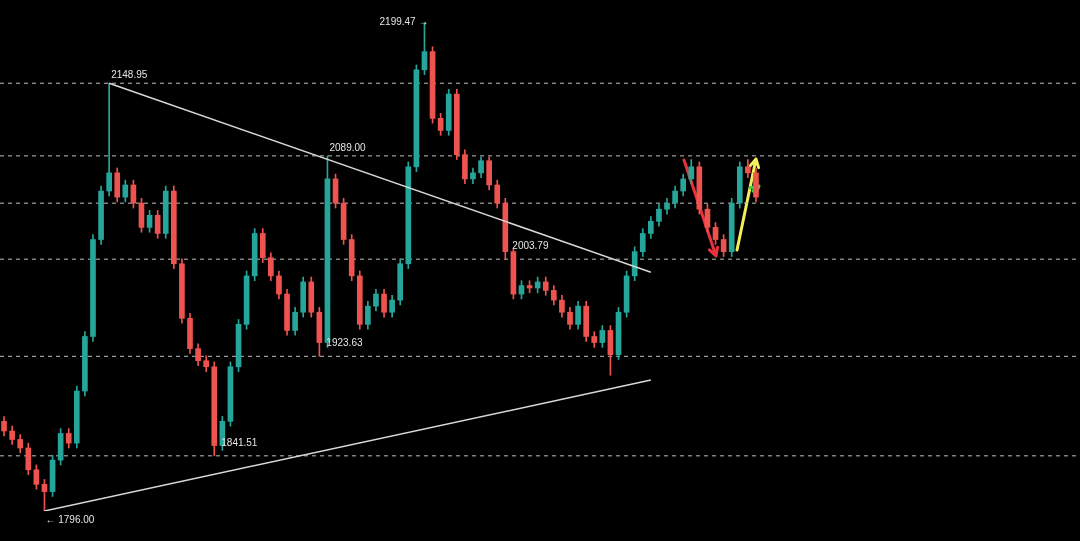 The height and width of the screenshot is (541, 1080). What do you see at coordinates (348, 147) in the screenshot?
I see `annotation: 2089.00` at bounding box center [348, 147].